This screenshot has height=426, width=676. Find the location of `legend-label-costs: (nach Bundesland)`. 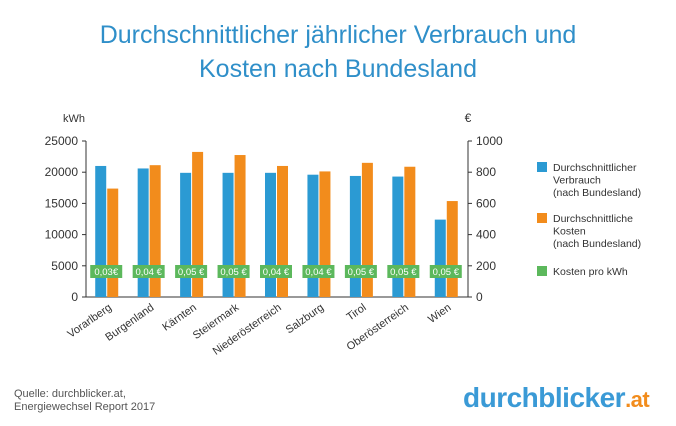

legend-label-costs: (nach Bundesland) is located at coordinates (597, 244).